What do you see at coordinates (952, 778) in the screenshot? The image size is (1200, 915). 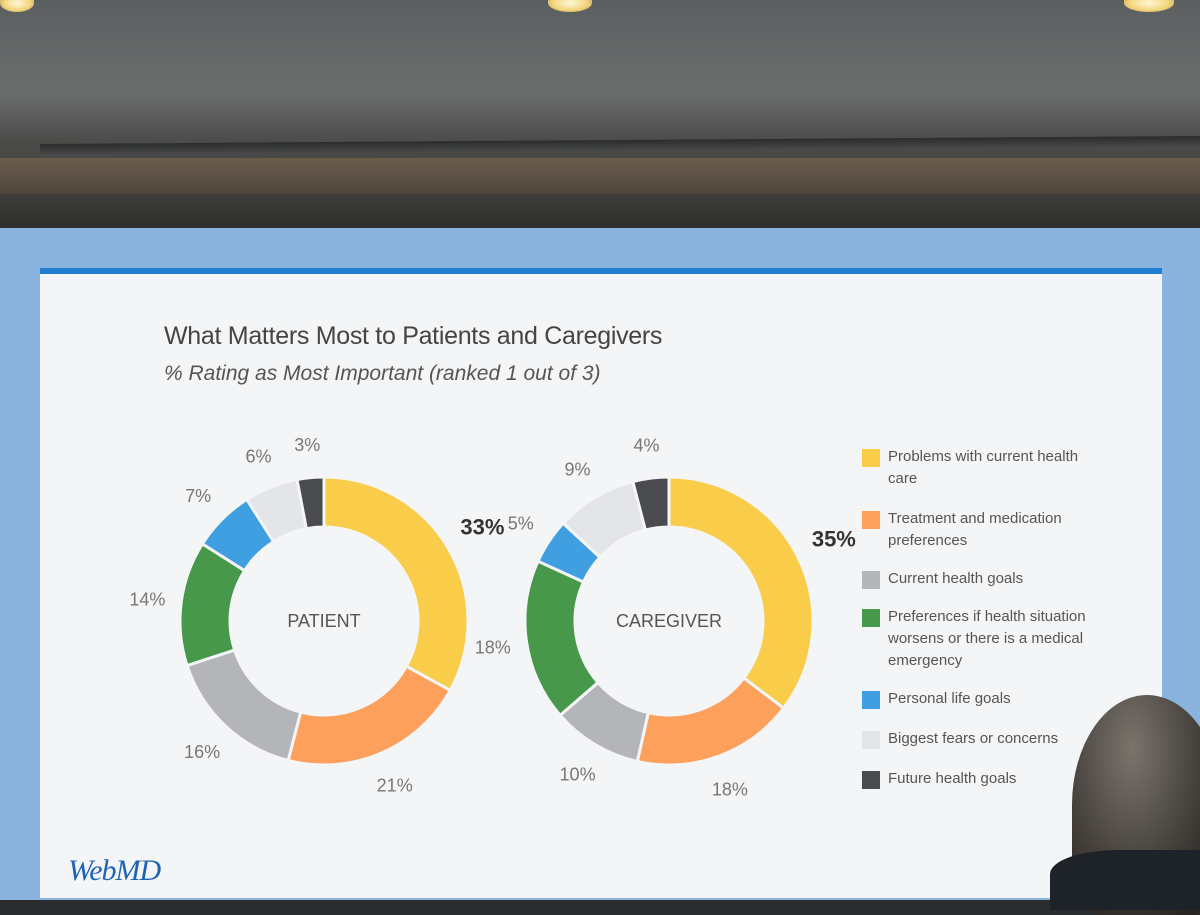 I see `legend-label: Future health goals` at bounding box center [952, 778].